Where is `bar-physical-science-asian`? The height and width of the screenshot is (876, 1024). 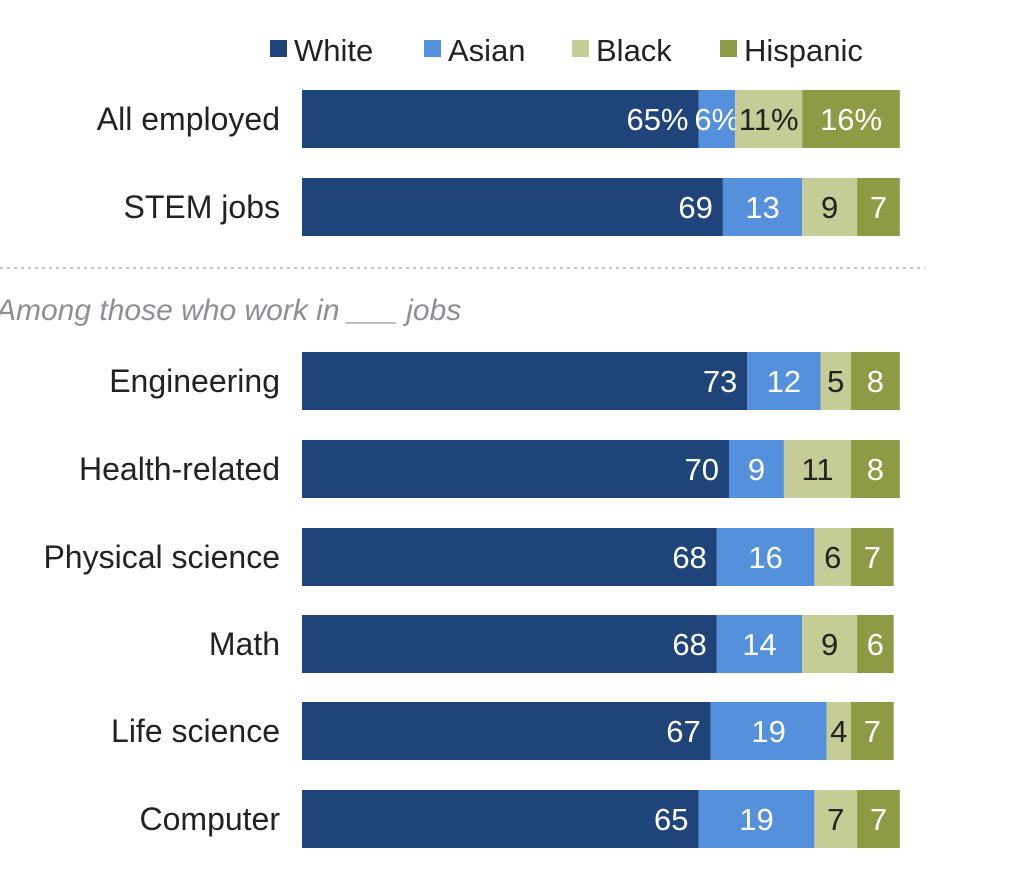 bar-physical-science-asian is located at coordinates (765, 557).